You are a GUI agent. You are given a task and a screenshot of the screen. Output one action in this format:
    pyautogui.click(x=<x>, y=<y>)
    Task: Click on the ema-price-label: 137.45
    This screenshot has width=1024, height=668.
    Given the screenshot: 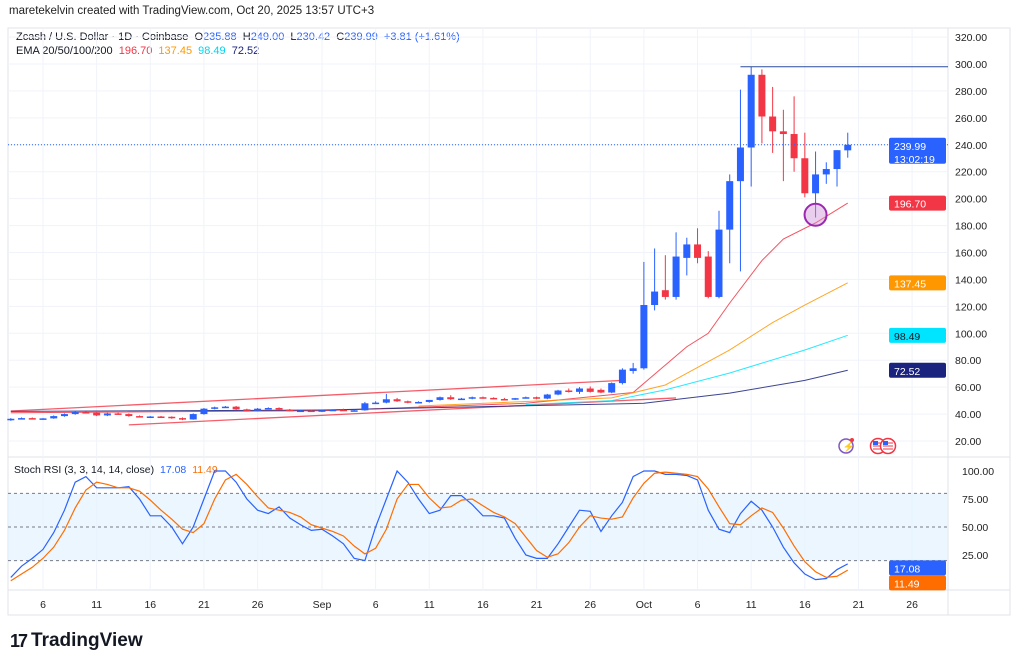 What is the action you would take?
    pyautogui.click(x=917, y=283)
    